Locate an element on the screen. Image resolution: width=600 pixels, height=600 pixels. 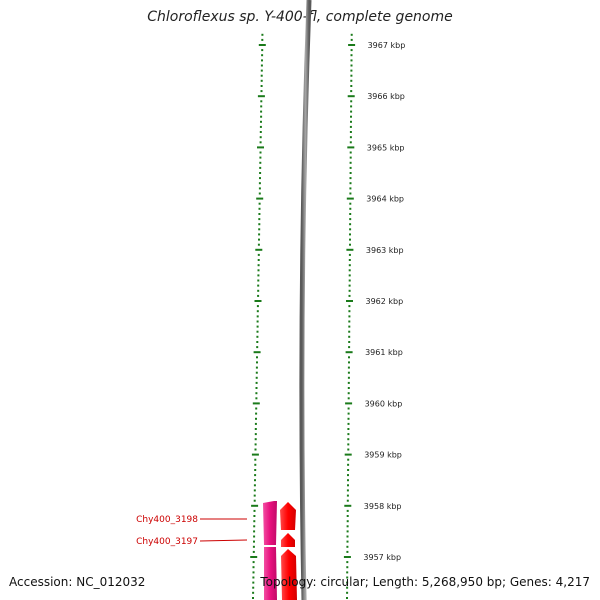
gene-red-upper is located at coordinates (288, 516).